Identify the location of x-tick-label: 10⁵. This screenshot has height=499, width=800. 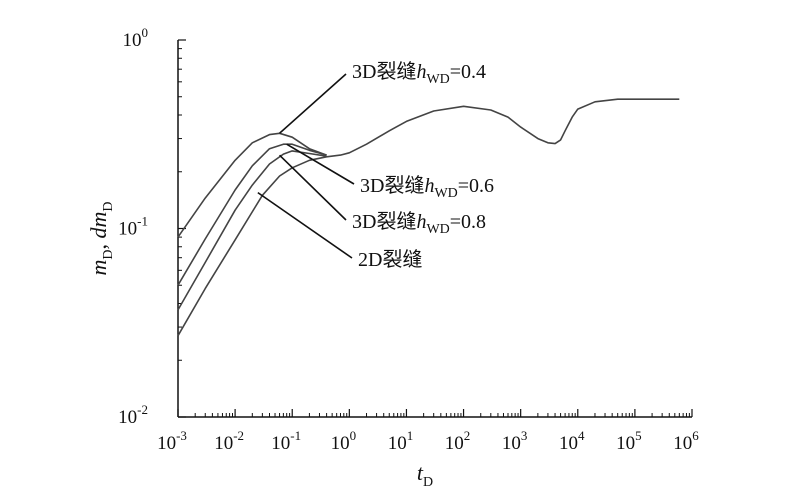
(629, 441).